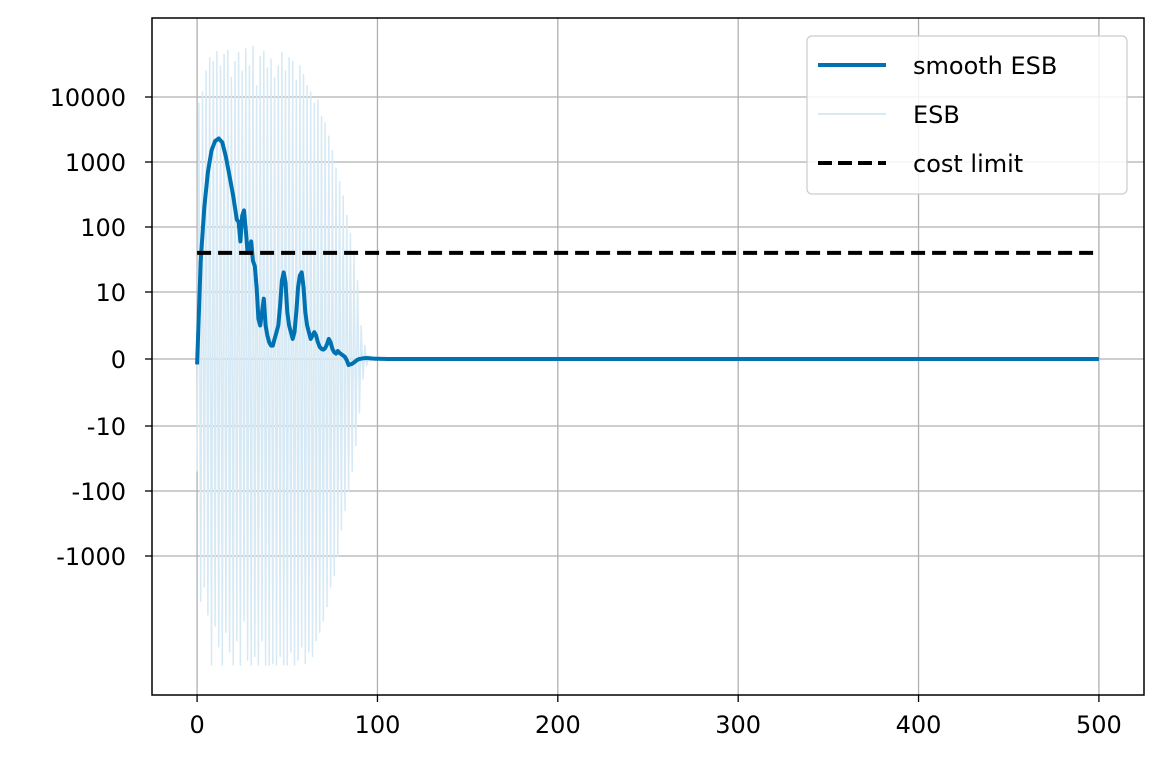 The image size is (1163, 775). What do you see at coordinates (106, 427) in the screenshot?
I see `y-tick-label: -10` at bounding box center [106, 427].